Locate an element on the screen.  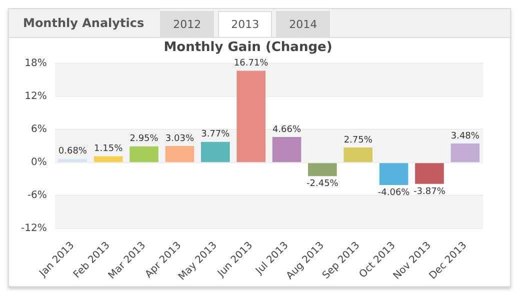
data-label: -4.06% is located at coordinates (394, 193).